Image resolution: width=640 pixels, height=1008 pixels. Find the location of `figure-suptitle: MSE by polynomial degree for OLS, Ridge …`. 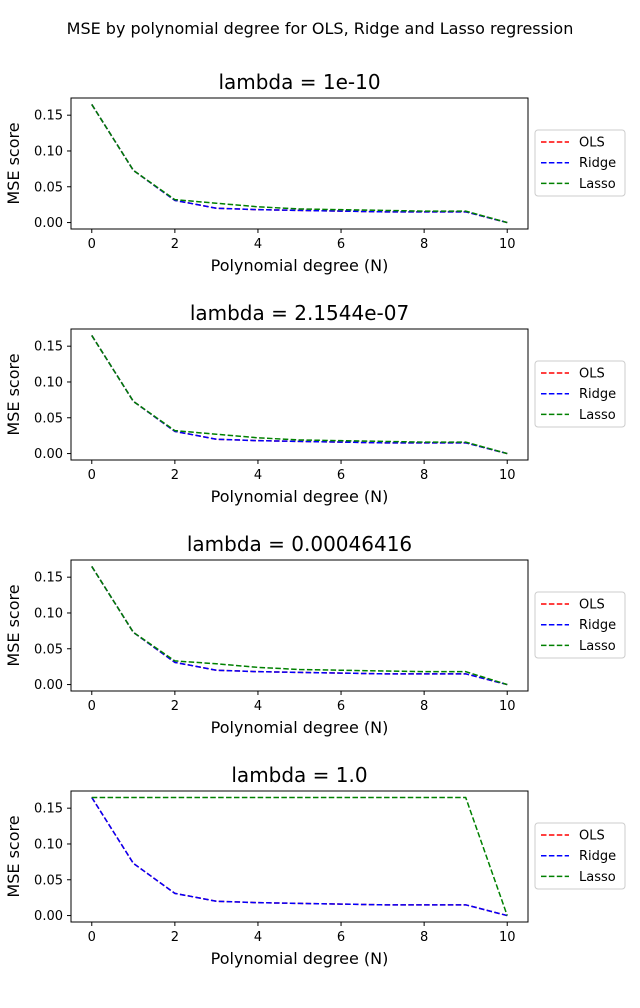

figure-suptitle: MSE by polynomial degree for OLS, Ridge … is located at coordinates (320, 28).